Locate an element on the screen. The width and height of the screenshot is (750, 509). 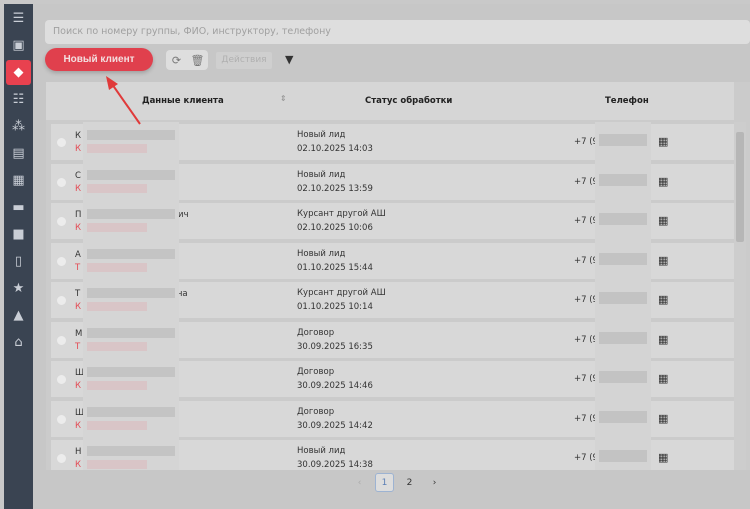
table-row: А Т Новый лид 01.10.2025 15:44 +7 (9 ▦ is located at coordinates (392, 260).